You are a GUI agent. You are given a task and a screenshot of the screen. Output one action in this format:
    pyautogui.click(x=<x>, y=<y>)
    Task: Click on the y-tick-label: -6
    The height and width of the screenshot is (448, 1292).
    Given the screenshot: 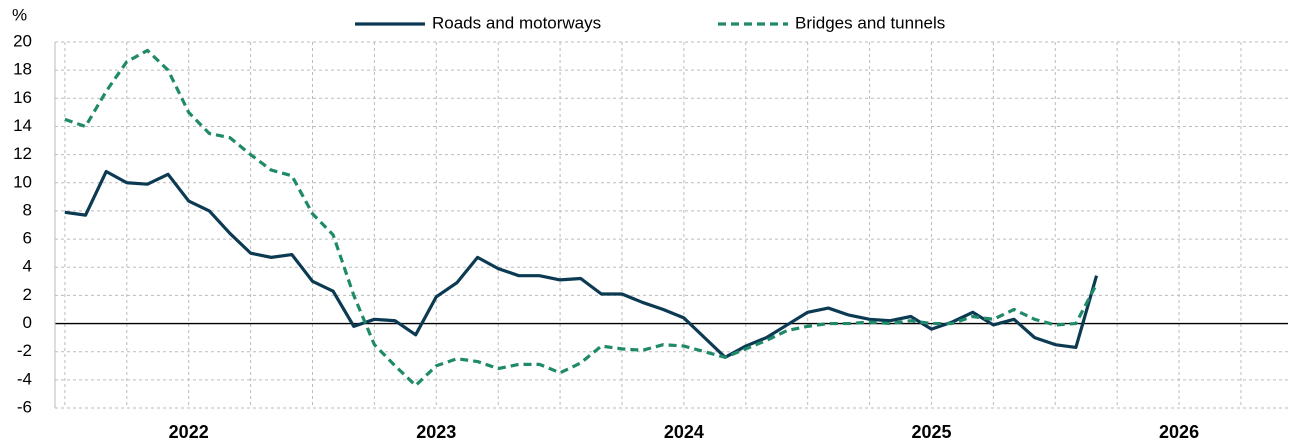 What is the action you would take?
    pyautogui.click(x=24, y=406)
    